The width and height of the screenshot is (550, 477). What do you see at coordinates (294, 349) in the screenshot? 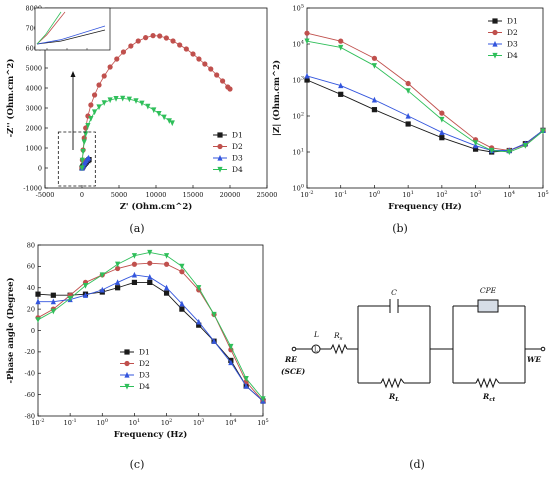
I see `re-terminal` at bounding box center [294, 349].